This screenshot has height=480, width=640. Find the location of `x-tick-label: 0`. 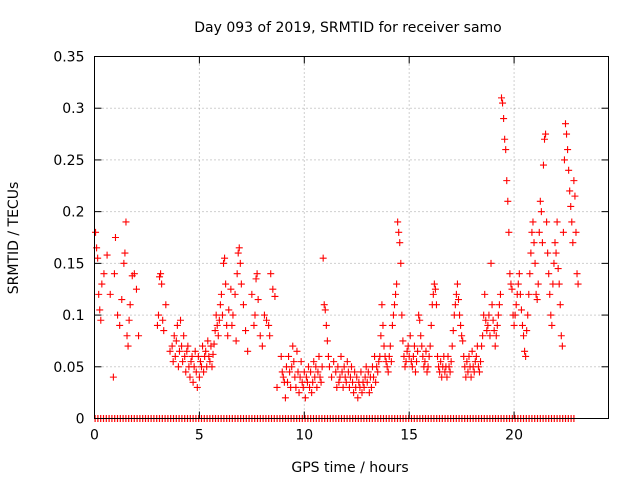

x-tick-label: 0 is located at coordinates (94, 436).